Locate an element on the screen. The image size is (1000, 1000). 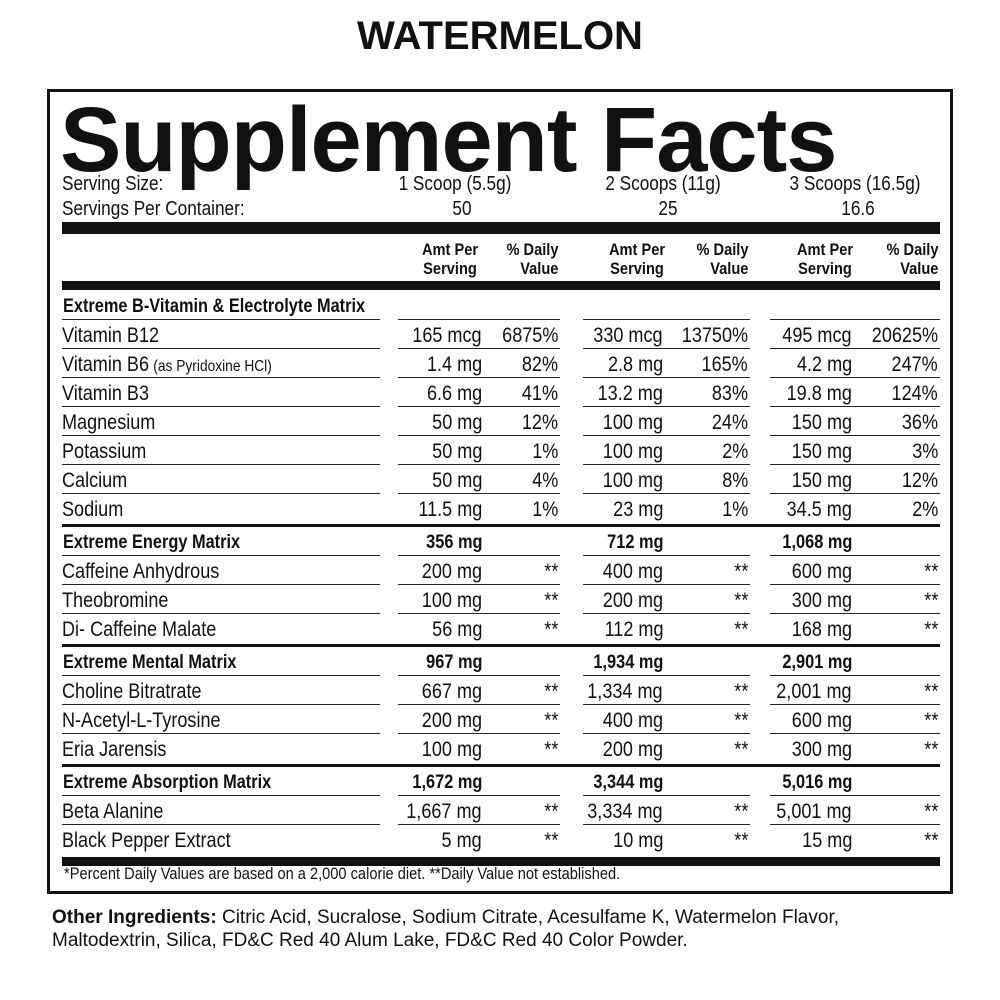
amount: 400 mg is located at coordinates (632, 571).